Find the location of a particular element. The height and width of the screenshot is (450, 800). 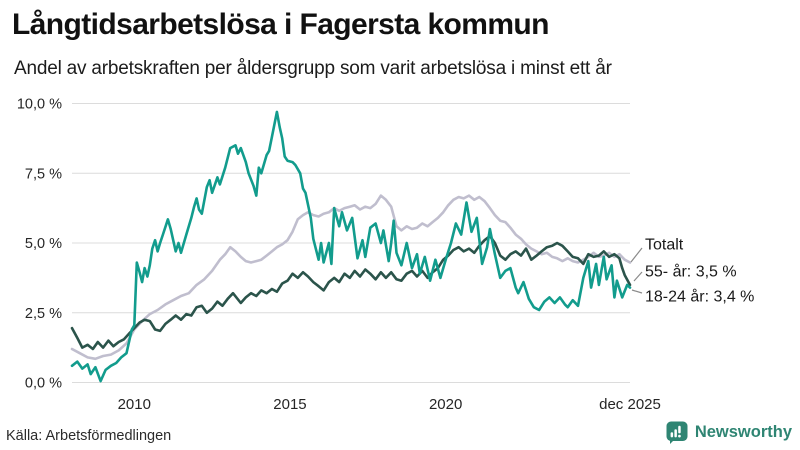

y-axis-tick-label: 2,5 % is located at coordinates (43, 314).